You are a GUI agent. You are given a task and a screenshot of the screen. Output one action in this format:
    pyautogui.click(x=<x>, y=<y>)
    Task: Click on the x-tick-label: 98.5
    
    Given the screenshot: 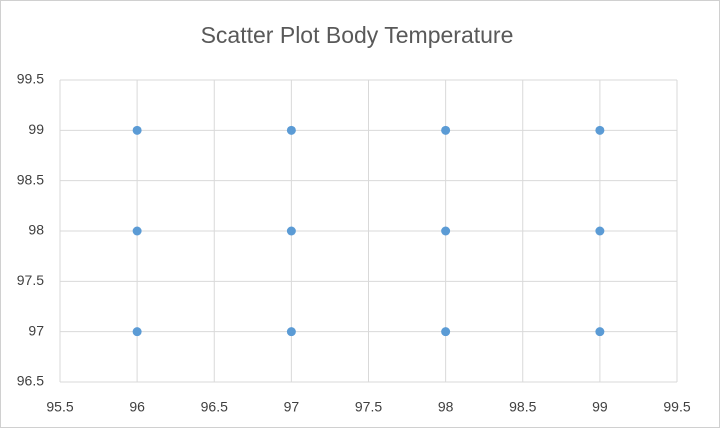 What is the action you would take?
    pyautogui.click(x=522, y=407)
    